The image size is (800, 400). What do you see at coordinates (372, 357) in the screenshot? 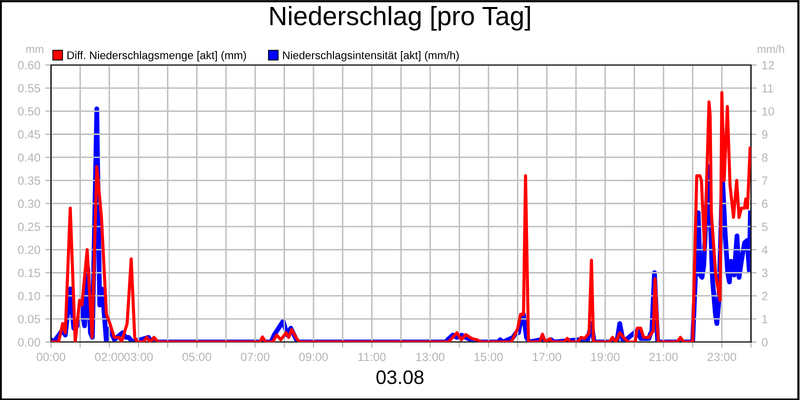
I see `x-tick-label: 11:00` at bounding box center [372, 357].